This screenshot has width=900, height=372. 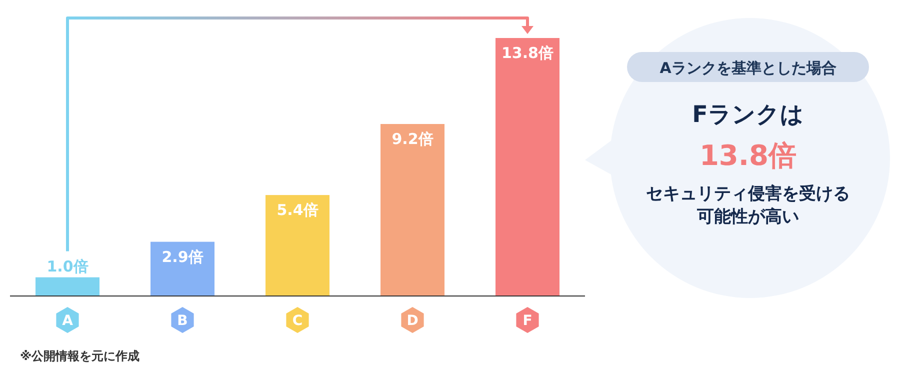 I want to click on data-label: 1.0倍, so click(x=67, y=266).